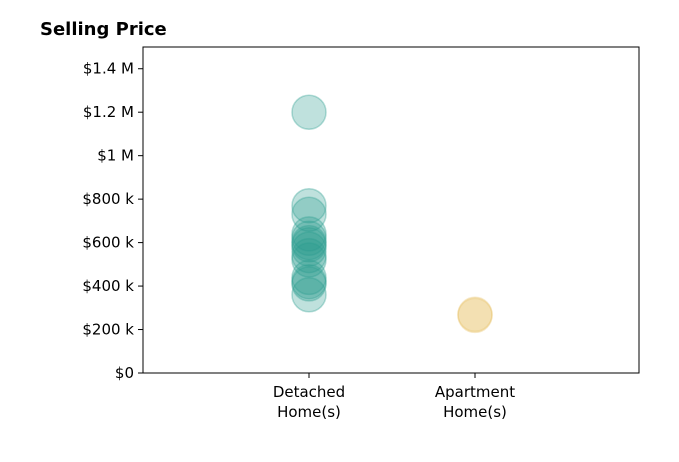  What do you see at coordinates (108, 330) in the screenshot?
I see `y-tick-label: $200 k` at bounding box center [108, 330].